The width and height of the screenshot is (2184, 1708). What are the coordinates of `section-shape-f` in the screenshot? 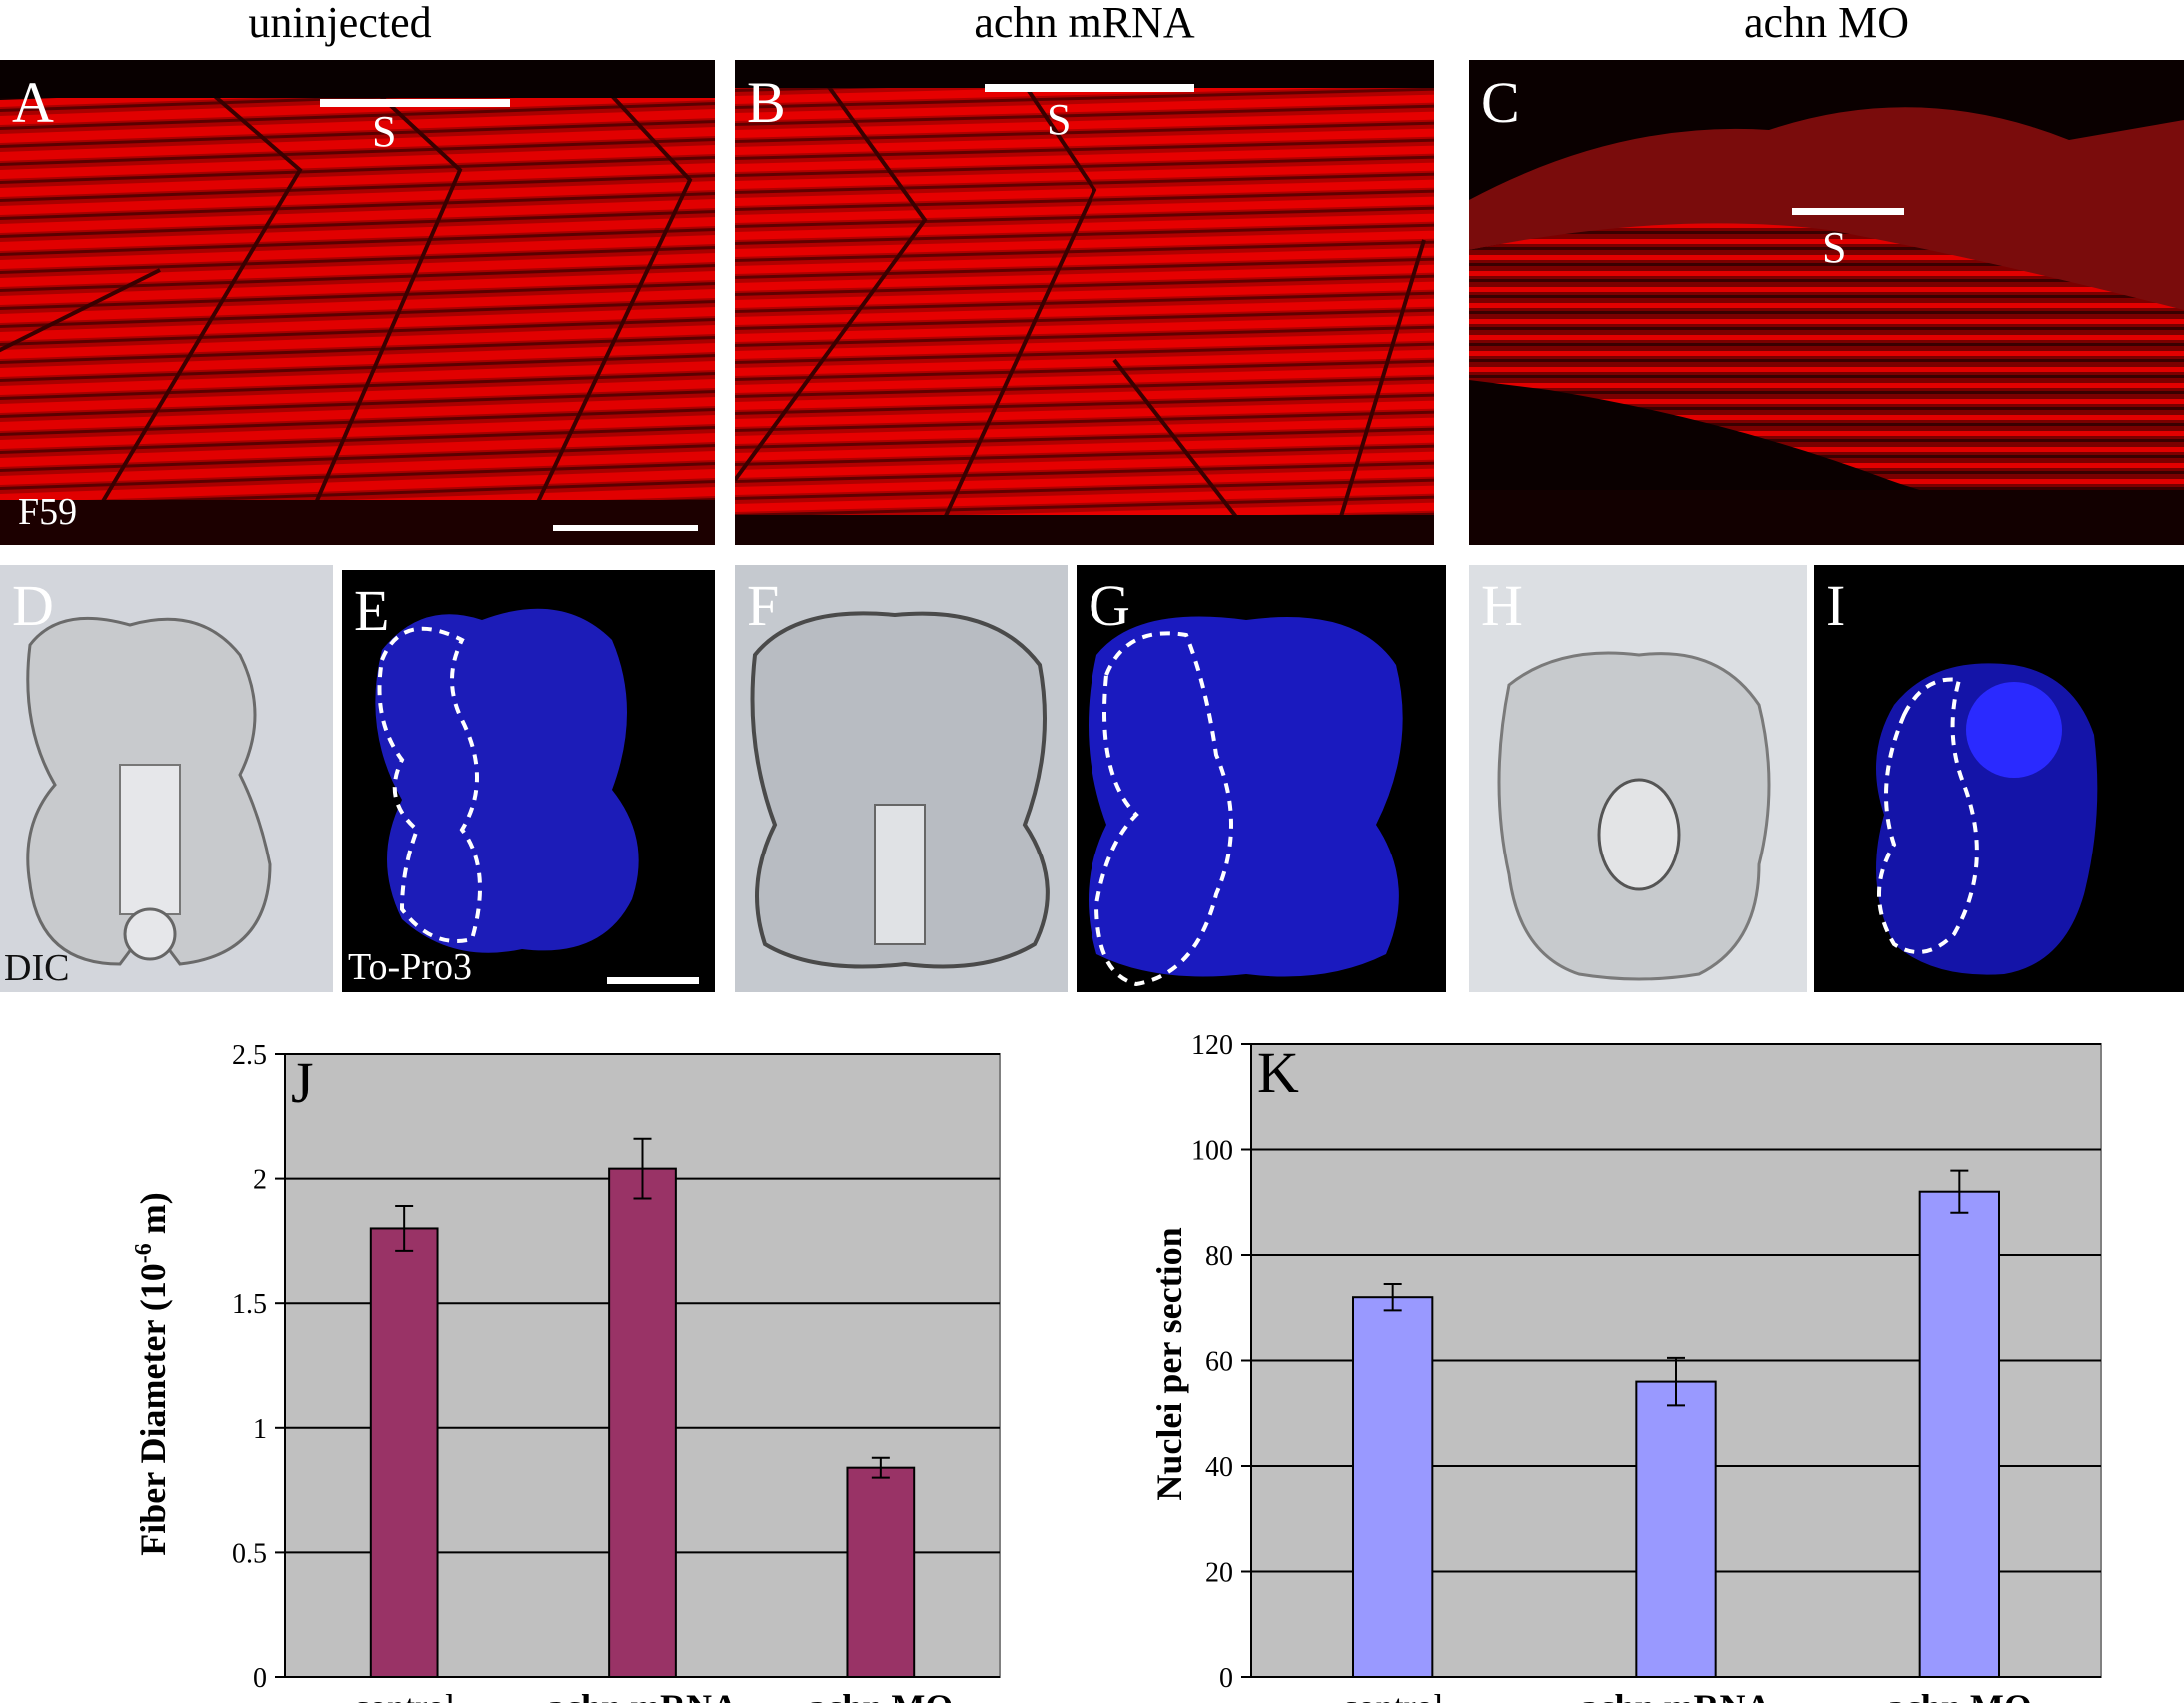 It's located at (900, 790).